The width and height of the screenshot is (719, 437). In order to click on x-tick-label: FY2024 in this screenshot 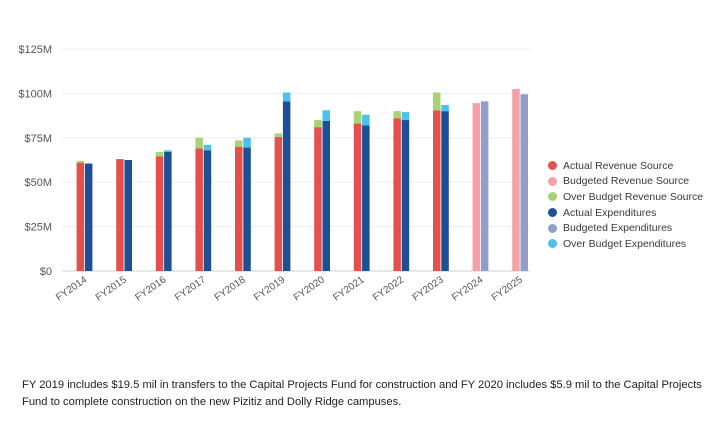, I will do `click(467, 288)`.